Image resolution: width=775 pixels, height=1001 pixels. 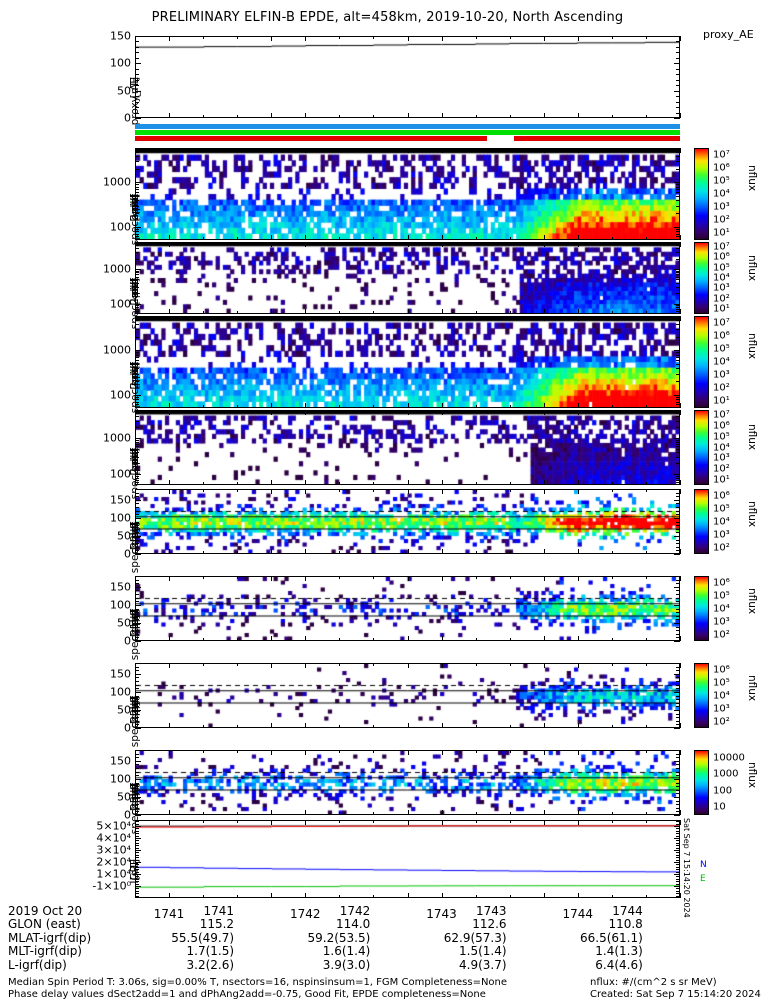 I want to click on proxy-ae-tick-label: 100, so click(x=120, y=63).